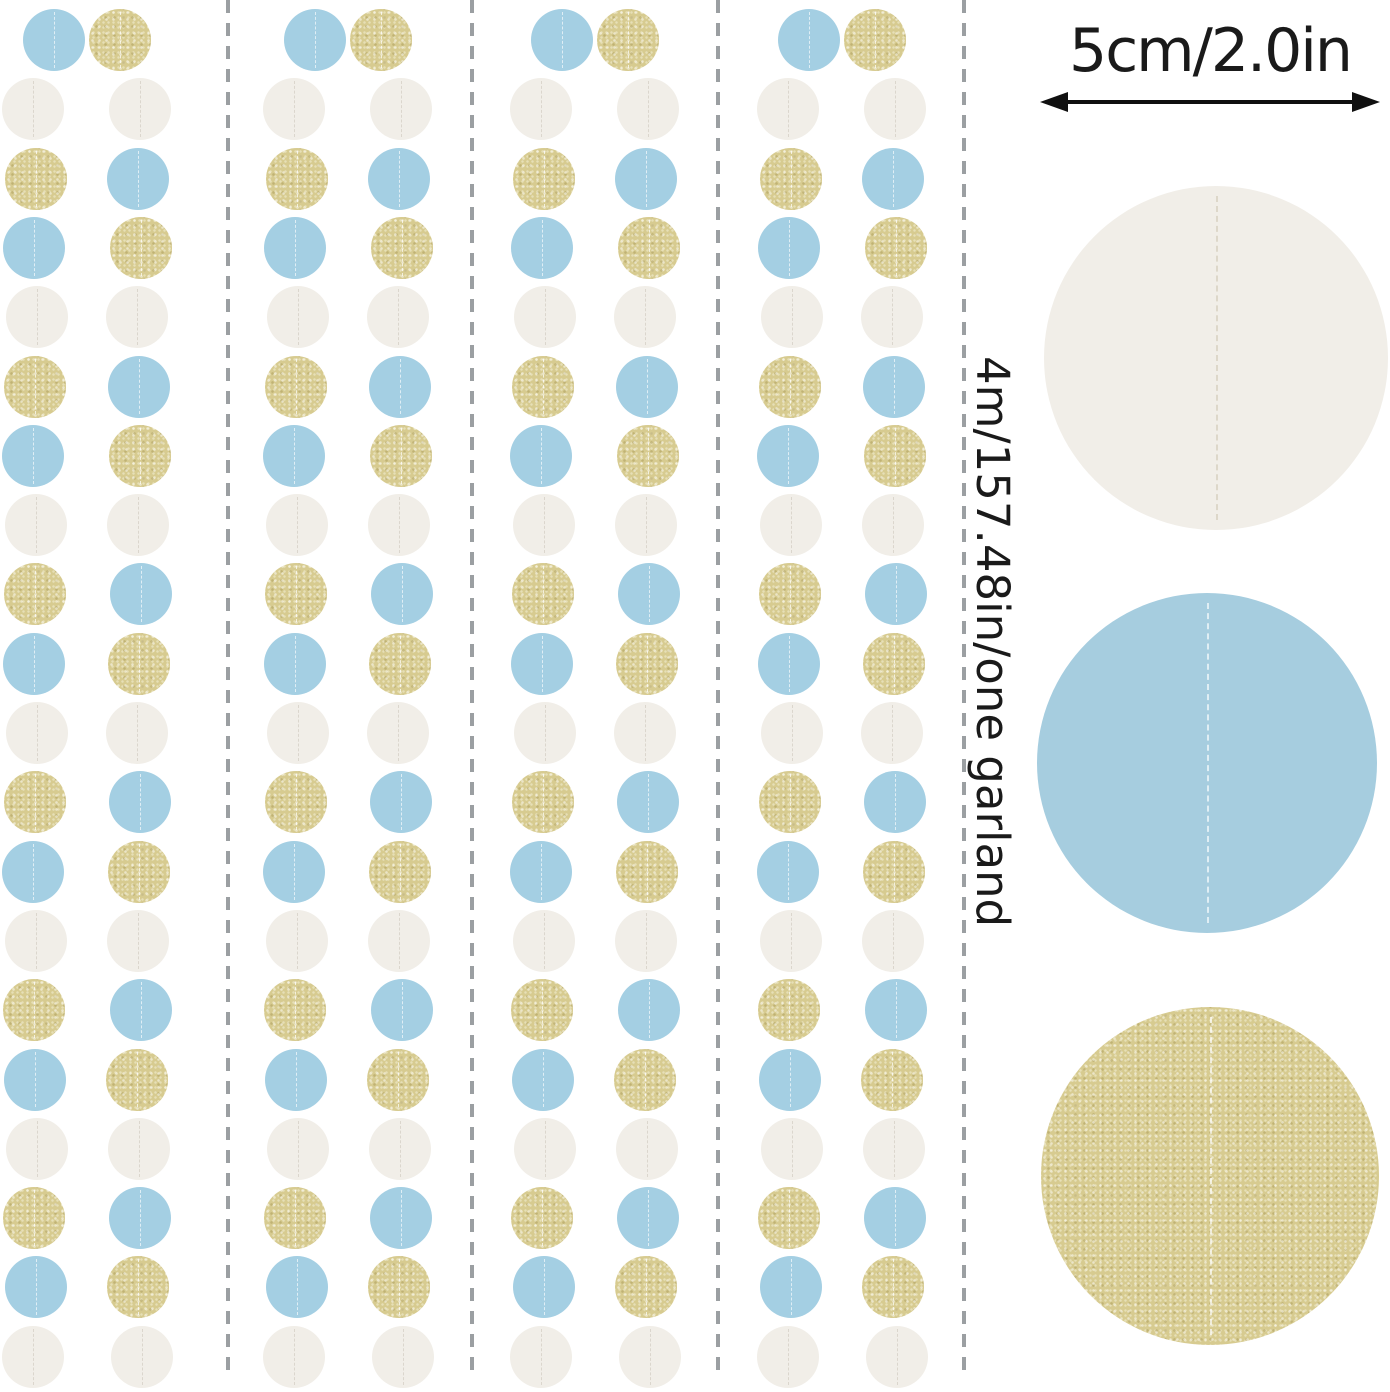  What do you see at coordinates (992, 642) in the screenshot?
I see `garland-length-label: 4m/157.48in/one garland` at bounding box center [992, 642].